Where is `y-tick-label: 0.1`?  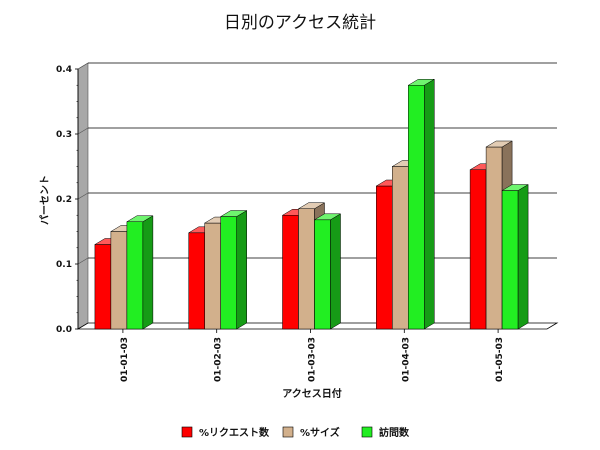 y-tick-label: 0.1 is located at coordinates (64, 265).